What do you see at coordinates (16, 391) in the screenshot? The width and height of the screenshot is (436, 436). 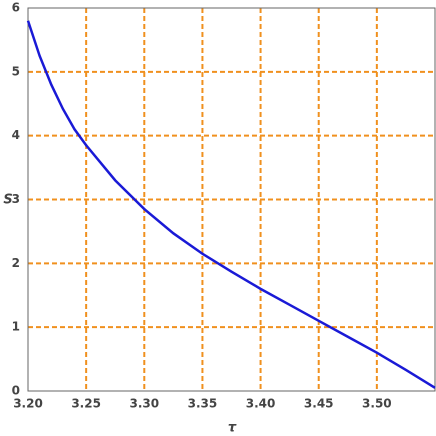 I see `y-tick-label: 0` at bounding box center [16, 391].